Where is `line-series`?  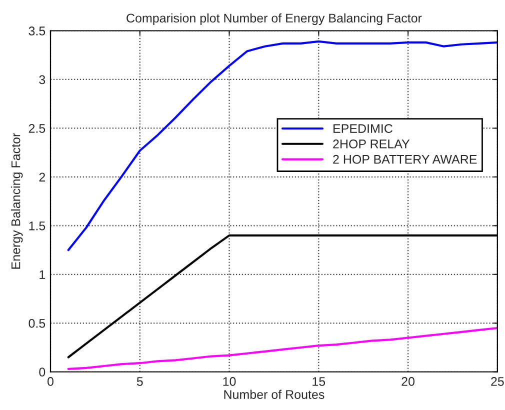
line-series is located at coordinates (282, 348).